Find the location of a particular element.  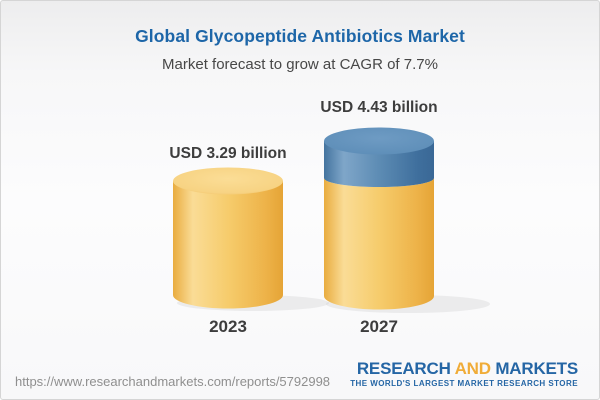

bar-2023-cylinder is located at coordinates (228, 238).